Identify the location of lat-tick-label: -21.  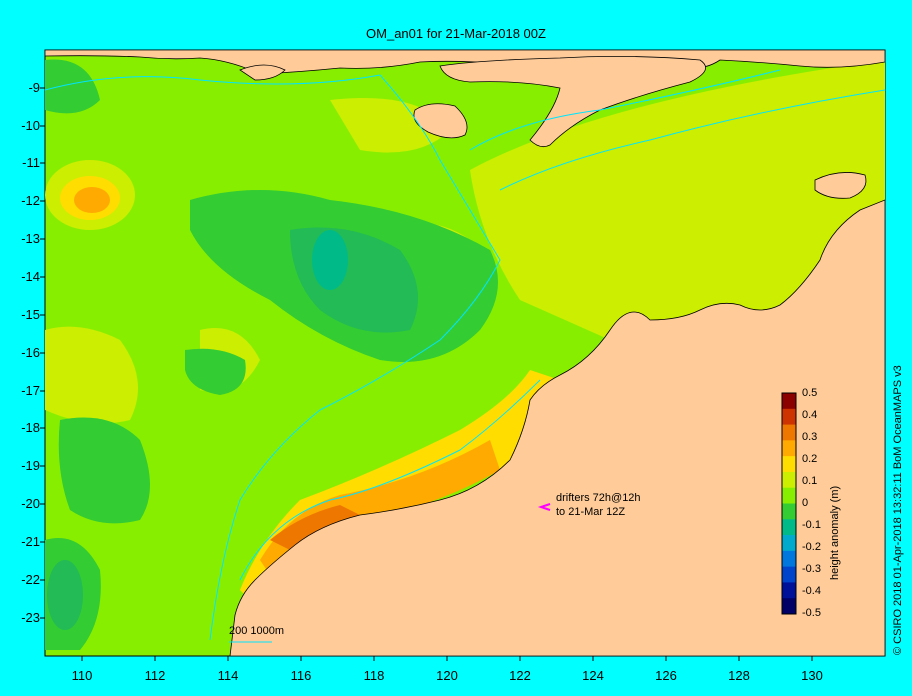
(30, 541).